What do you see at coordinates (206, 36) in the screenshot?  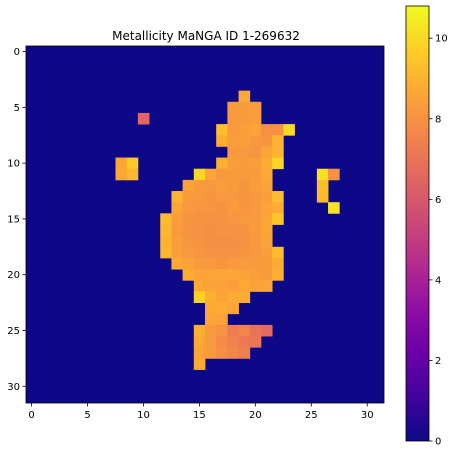 I see `chart-title: Metallicity MaNGA ID 1-269632` at bounding box center [206, 36].